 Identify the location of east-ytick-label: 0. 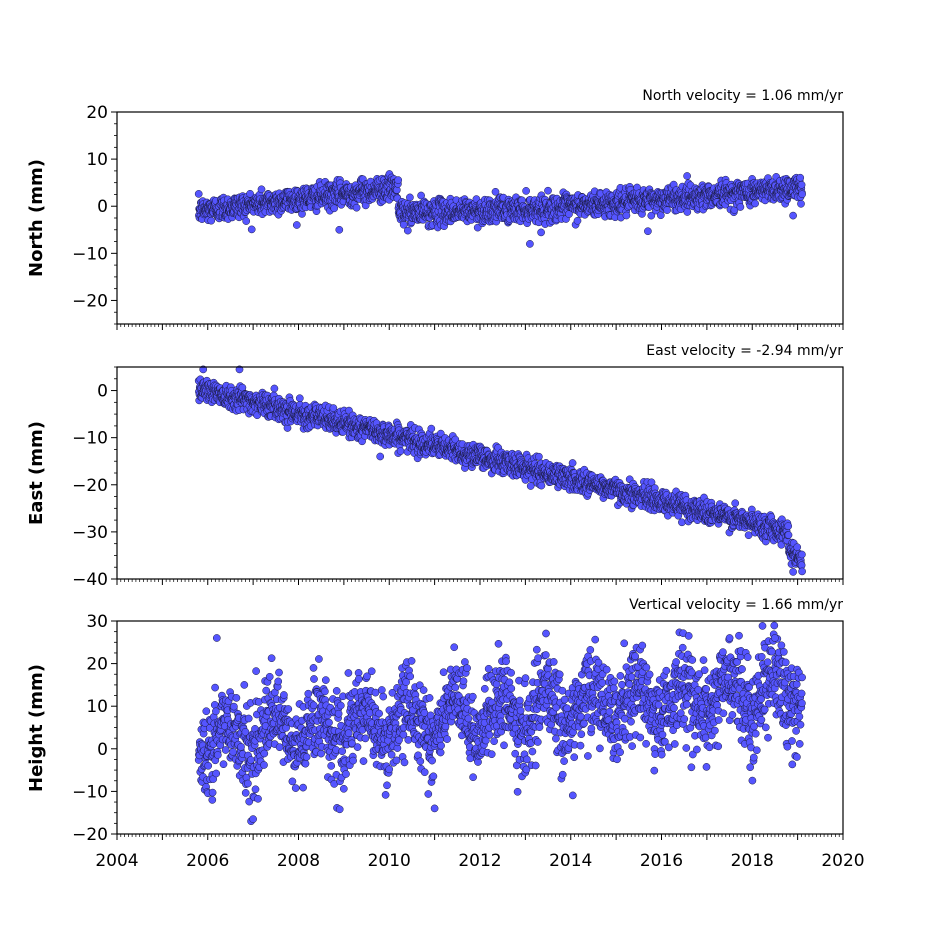
(102, 392).